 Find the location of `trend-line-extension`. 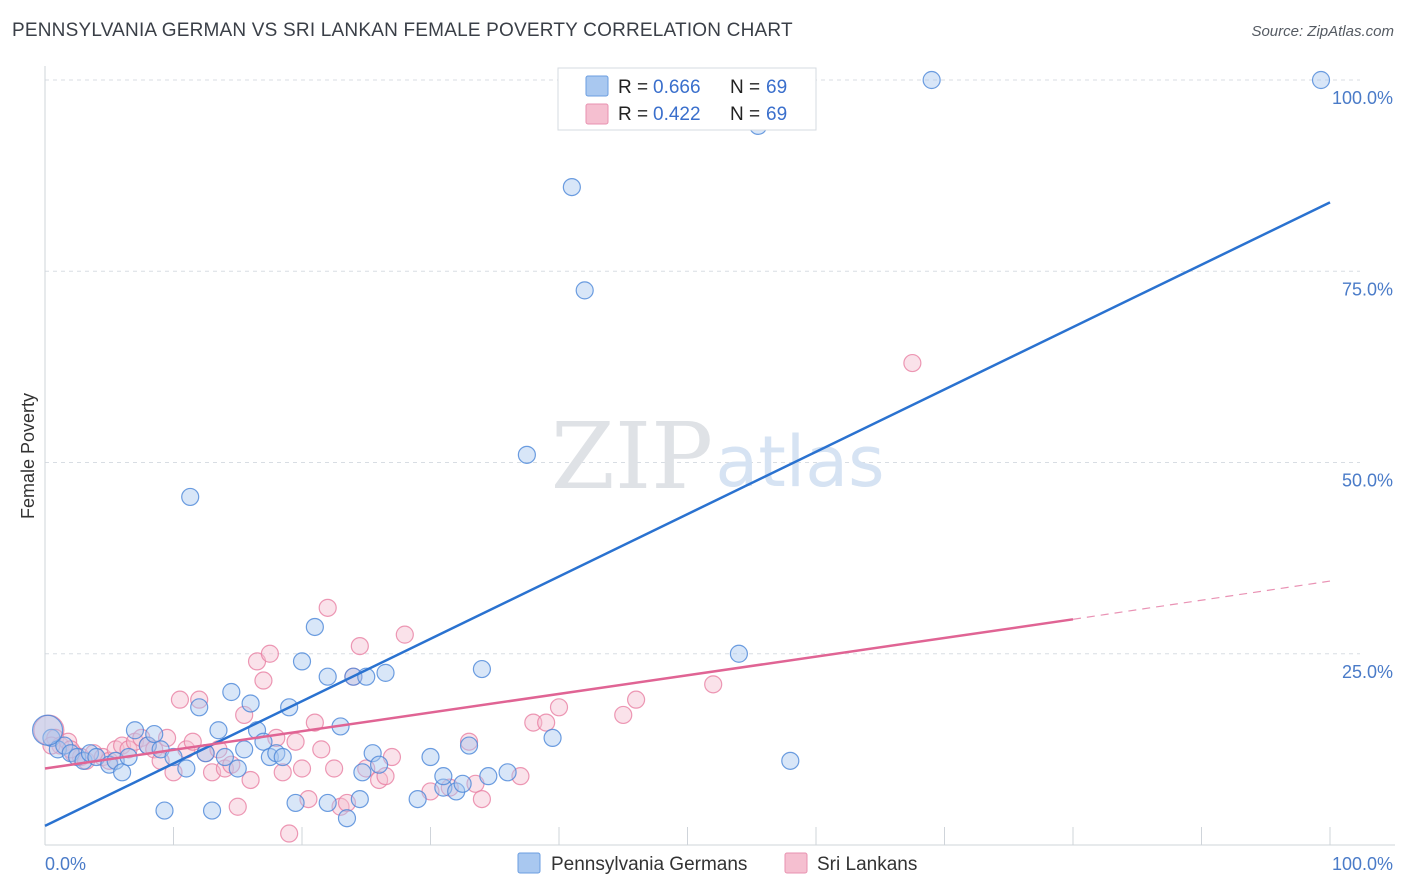

trend-line-extension is located at coordinates (1201, 600).